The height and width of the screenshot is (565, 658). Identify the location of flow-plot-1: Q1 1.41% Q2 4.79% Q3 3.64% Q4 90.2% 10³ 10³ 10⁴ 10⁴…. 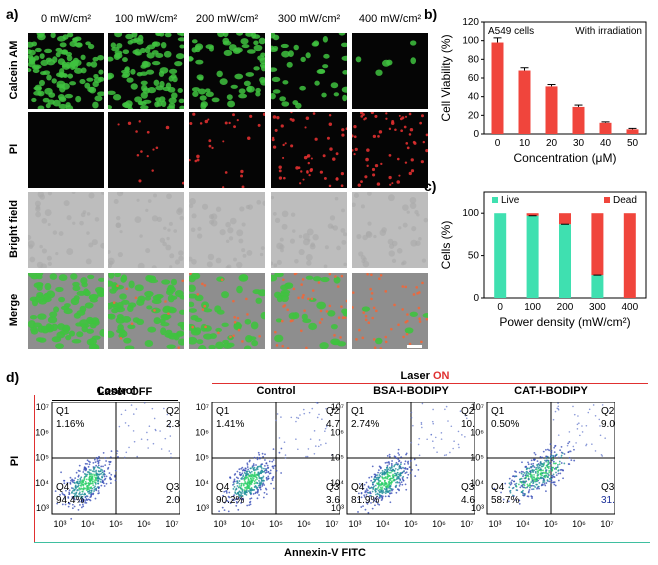
(267, 465).